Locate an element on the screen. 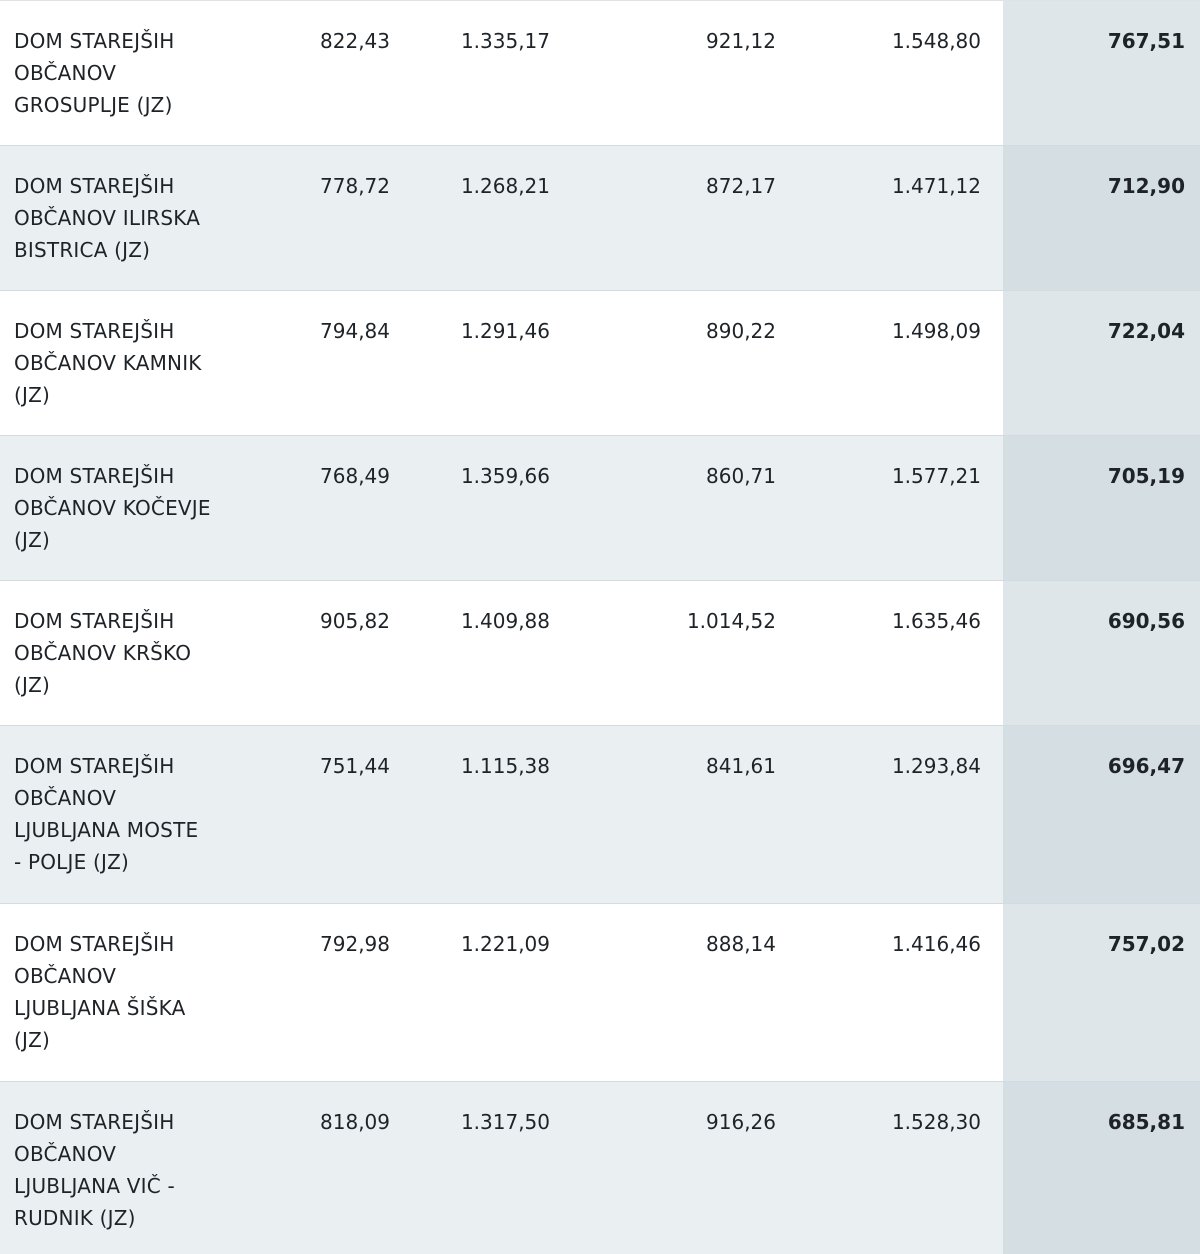 The width and height of the screenshot is (1200, 1254). highlight-value-cell: 722,04 is located at coordinates (1101, 363).